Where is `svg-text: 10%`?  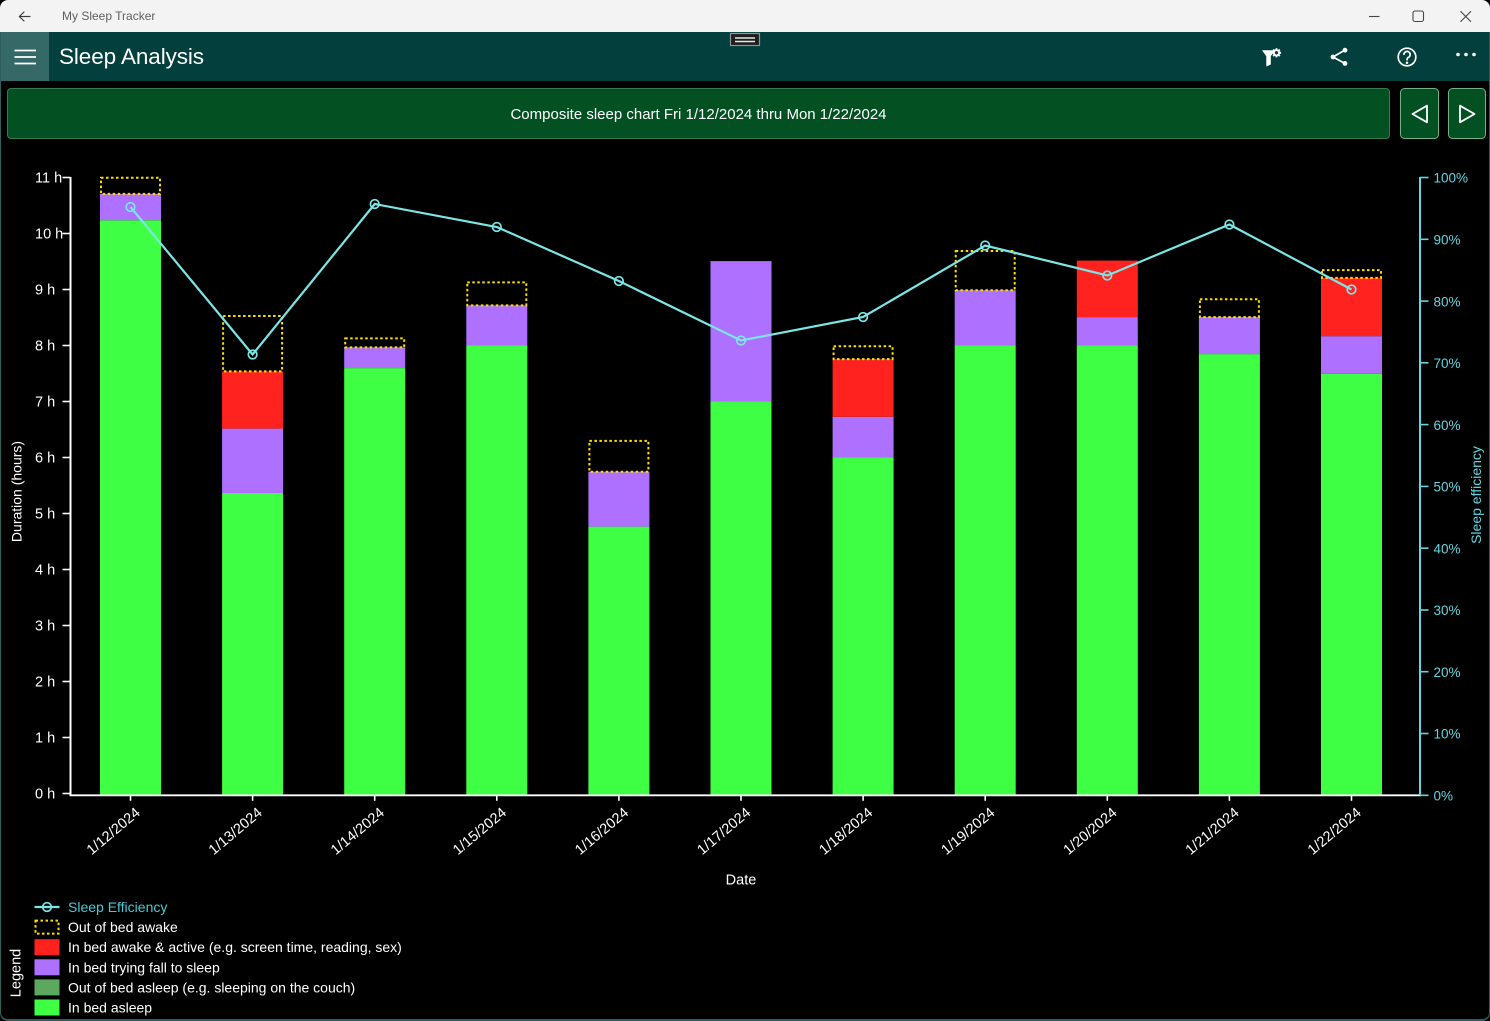
svg-text: 10% is located at coordinates (1447, 734).